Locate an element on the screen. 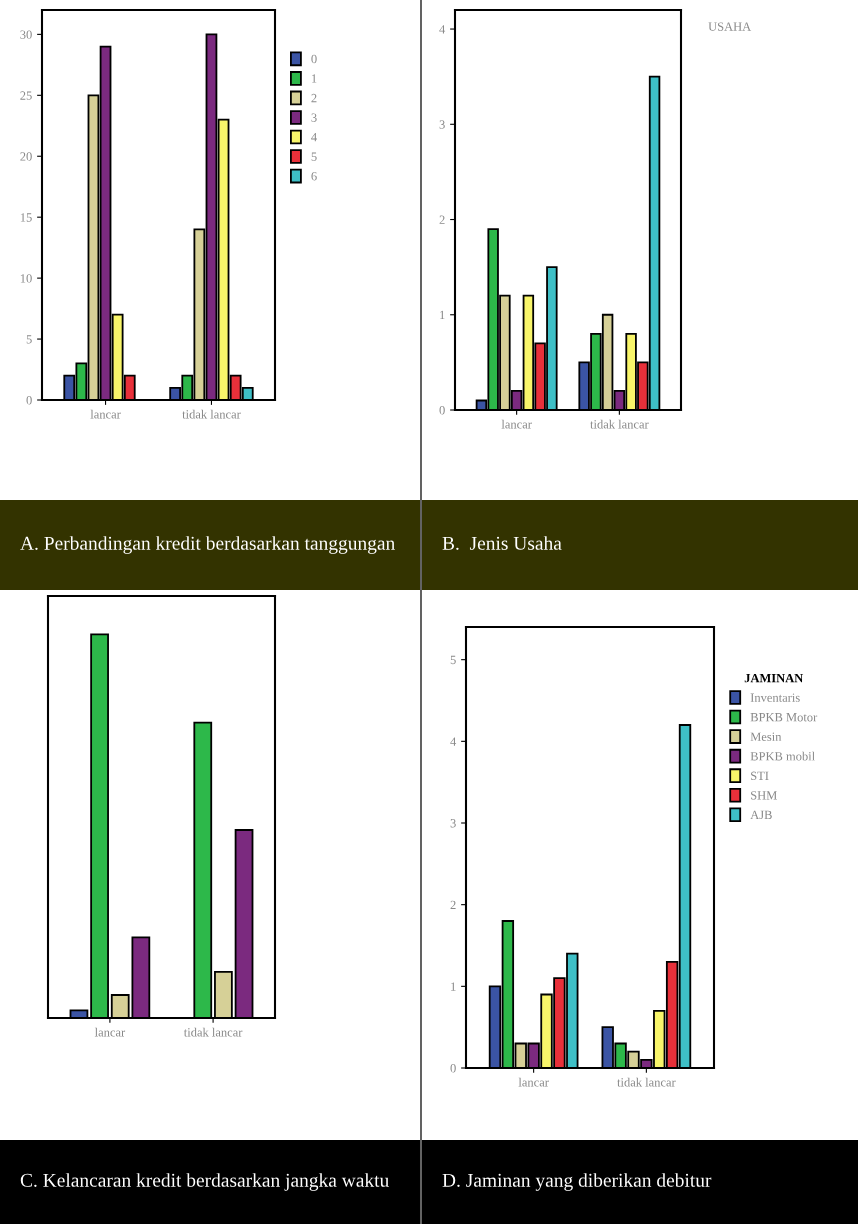  legend-label: 5 is located at coordinates (314, 156).